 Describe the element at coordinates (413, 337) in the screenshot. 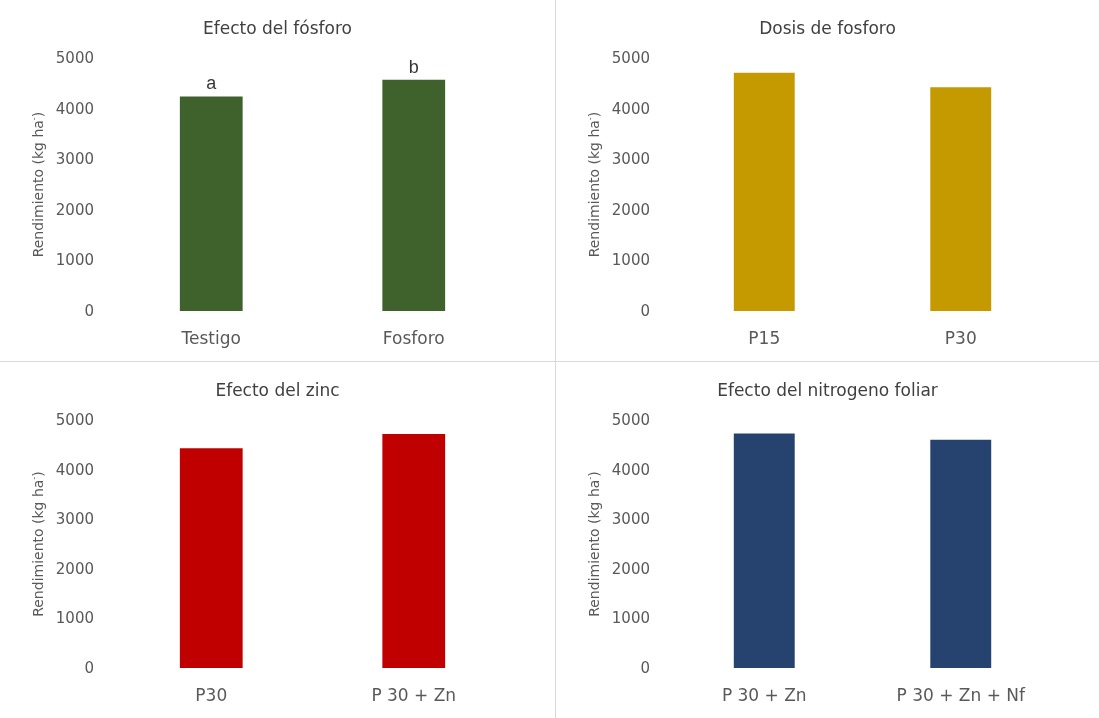

I see `x-tick-label: Fosforo` at that location.